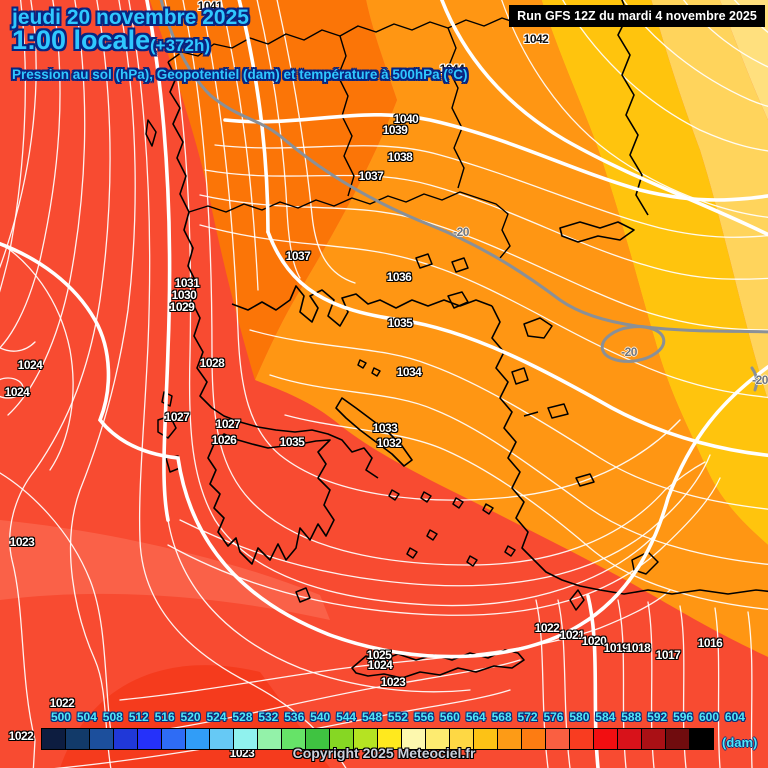  I want to click on run-info-box: Run GFS 12Z du mardi 4 novembre 2025, so click(637, 16).